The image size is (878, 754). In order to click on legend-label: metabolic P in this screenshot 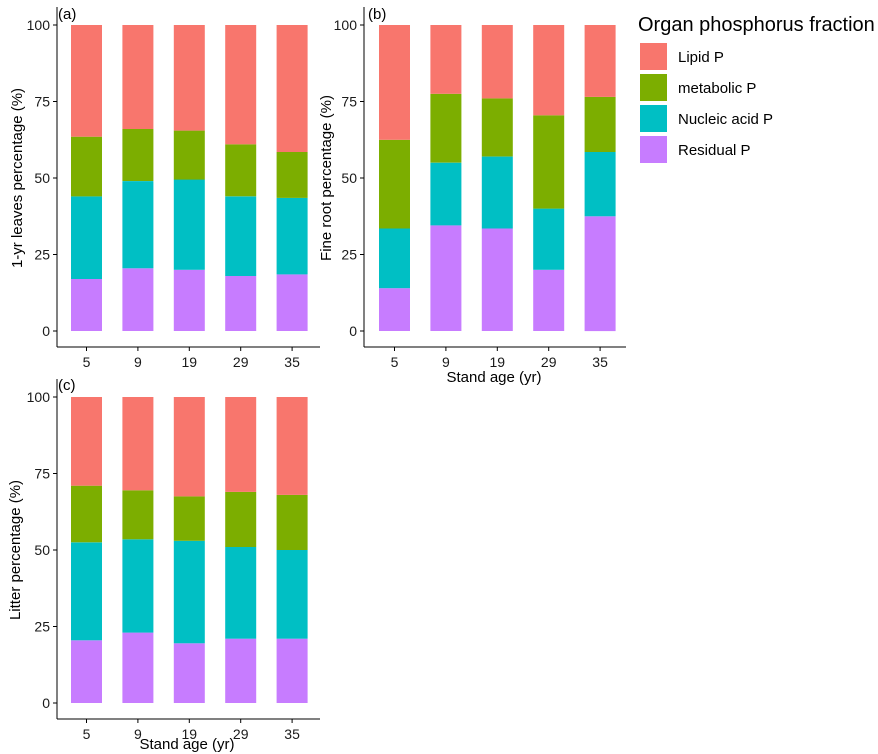, I will do `click(717, 88)`.